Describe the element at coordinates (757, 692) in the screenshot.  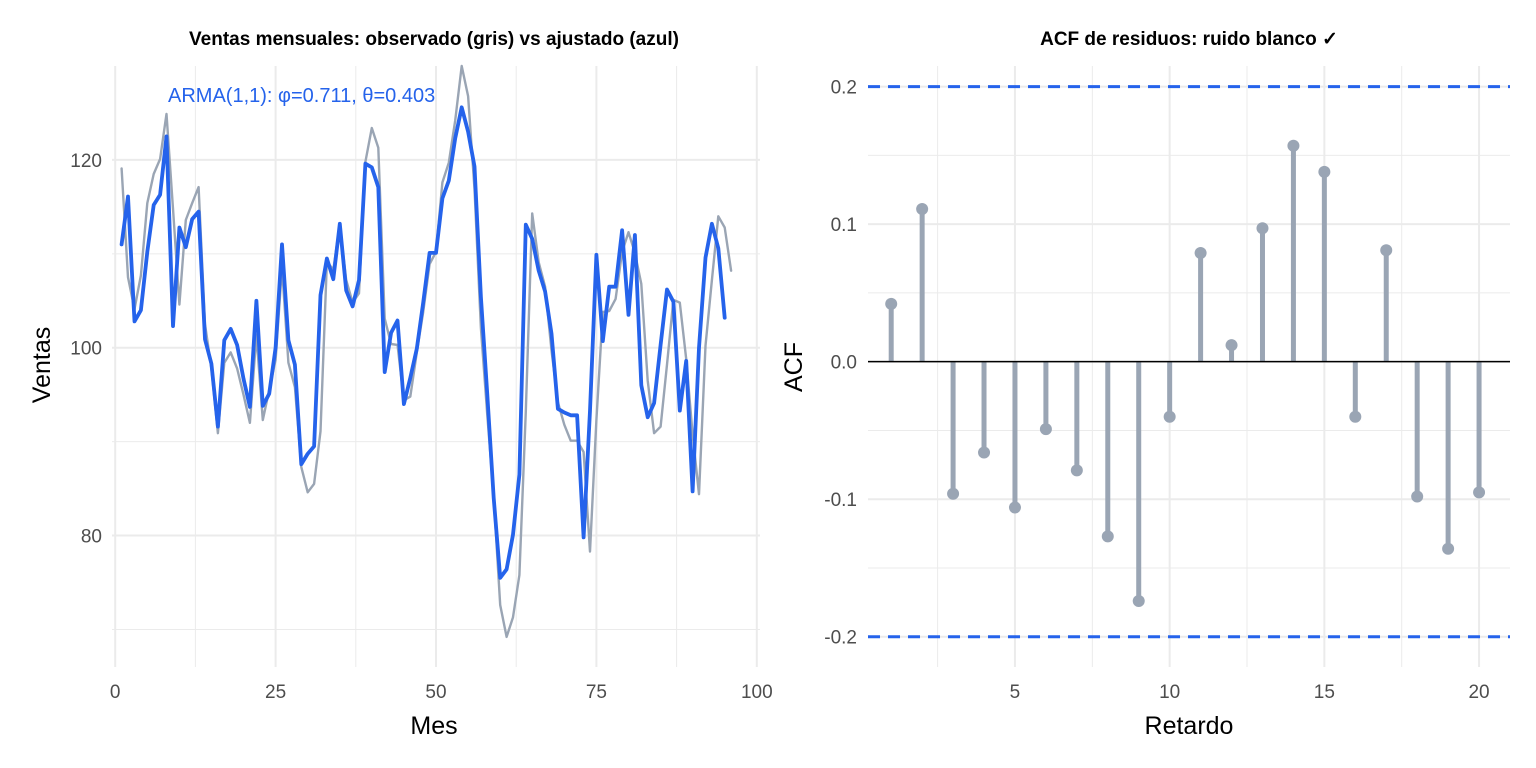
I see `x-tick-label: 100` at that location.